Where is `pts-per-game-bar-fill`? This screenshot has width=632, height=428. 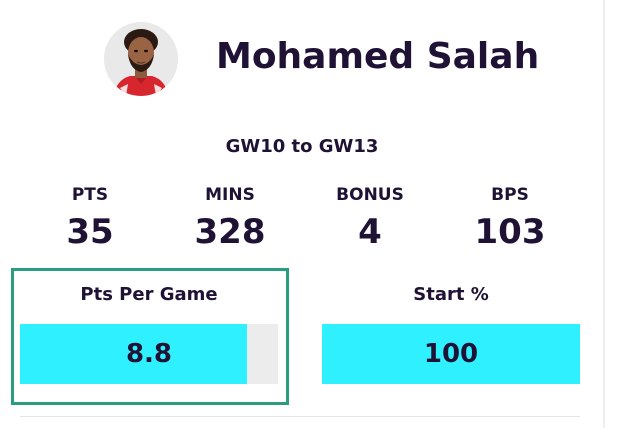 pts-per-game-bar-fill is located at coordinates (134, 354).